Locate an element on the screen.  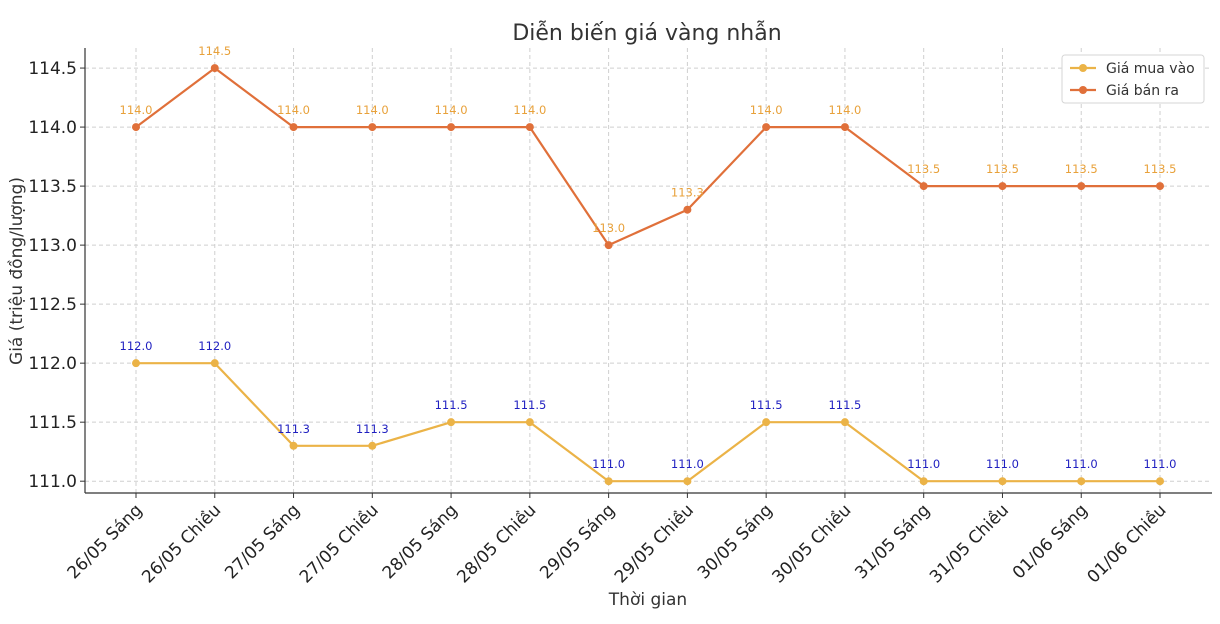
y-axis-ticks: 111.0 111.5 112.0 112.5 113.0 113.5 114.0 114.5 is located at coordinates (56, 275).